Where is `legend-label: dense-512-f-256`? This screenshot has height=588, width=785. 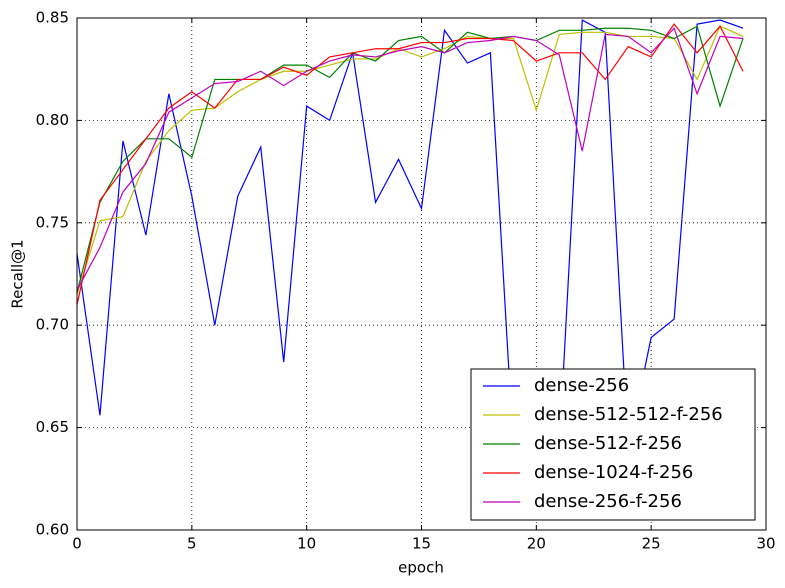
legend-label: dense-512-f-256 is located at coordinates (608, 443).